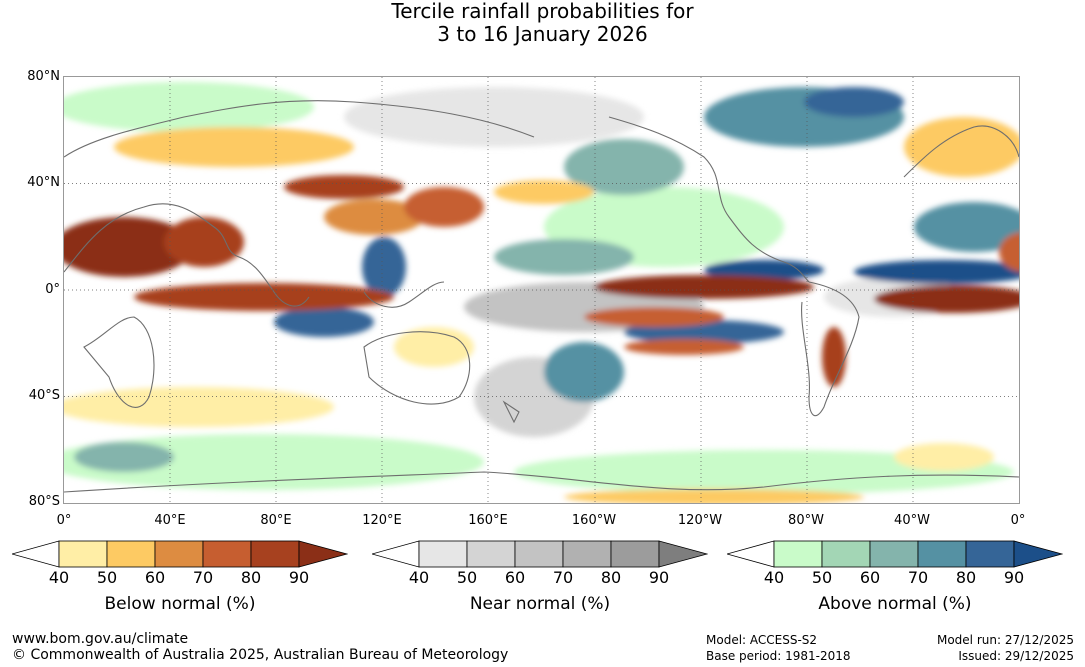  Describe the element at coordinates (611, 577) in the screenshot. I see `tick-near-80: 80` at that location.